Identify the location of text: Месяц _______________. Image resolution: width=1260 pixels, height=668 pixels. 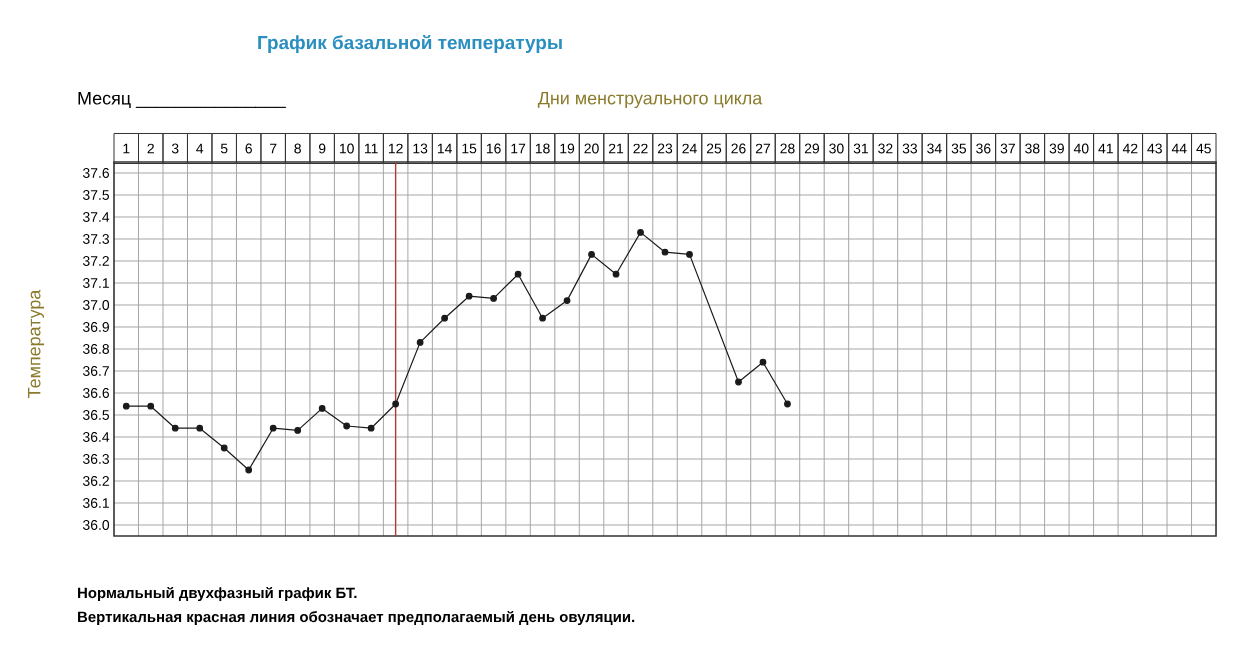
(182, 100).